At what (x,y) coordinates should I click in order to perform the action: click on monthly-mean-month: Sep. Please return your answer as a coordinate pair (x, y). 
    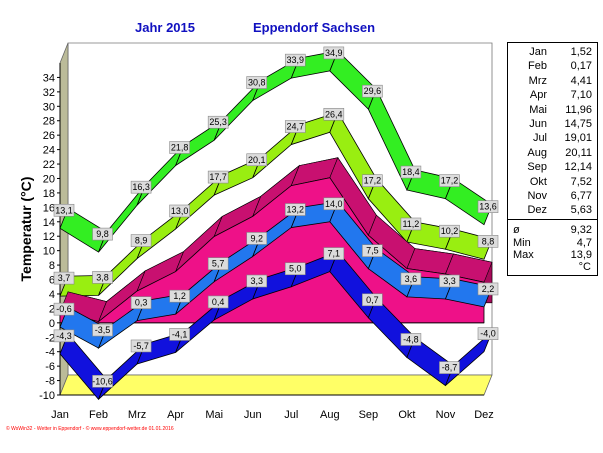
    Looking at the image, I should click on (537, 167).